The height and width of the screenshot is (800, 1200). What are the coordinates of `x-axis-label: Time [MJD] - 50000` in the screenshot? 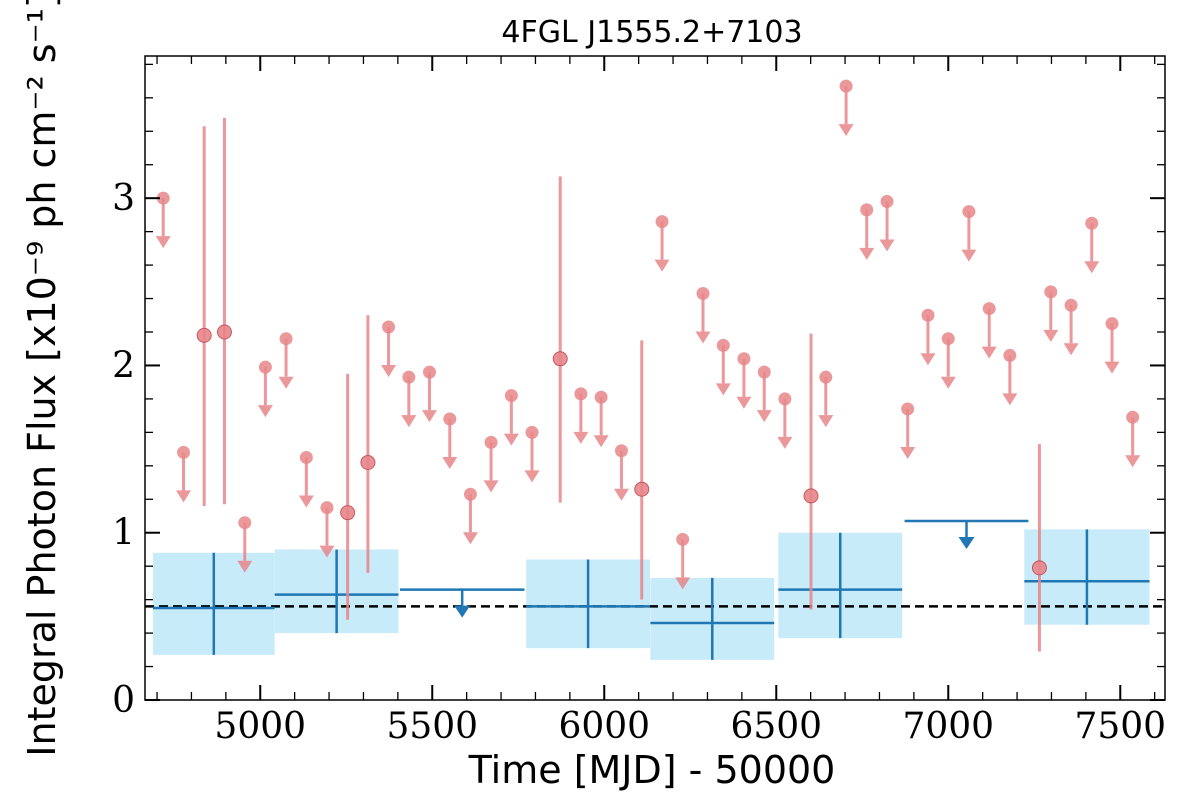 It's located at (652, 770).